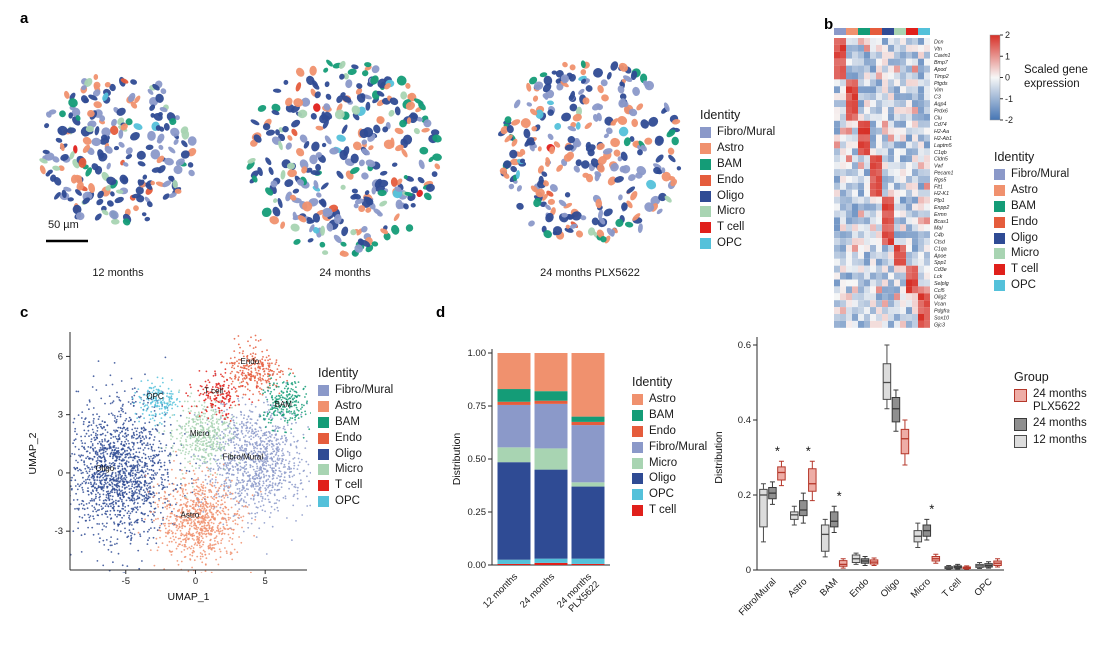 Image resolution: width=1108 pixels, height=648 pixels. What do you see at coordinates (349, 485) in the screenshot?
I see `legend-label: T cell` at bounding box center [349, 485].